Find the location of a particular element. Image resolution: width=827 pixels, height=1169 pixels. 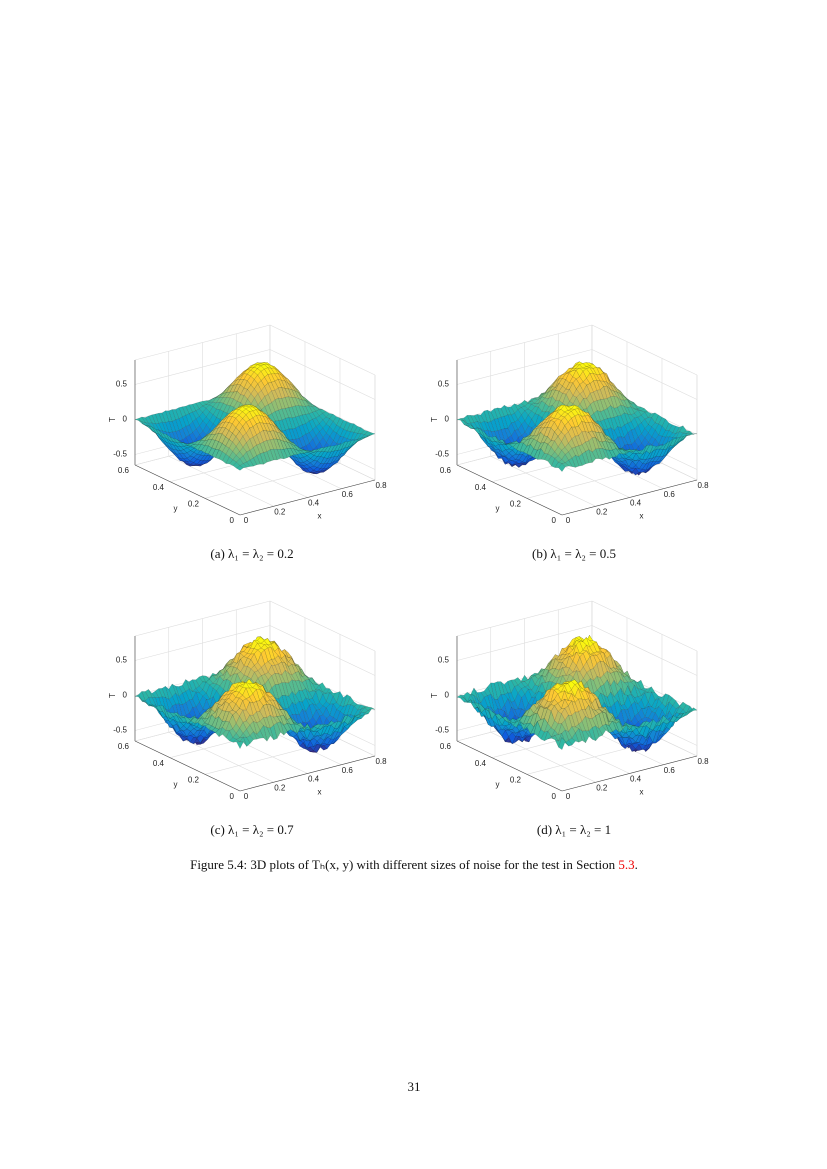

caption-ref: 5.3 is located at coordinates (626, 864).